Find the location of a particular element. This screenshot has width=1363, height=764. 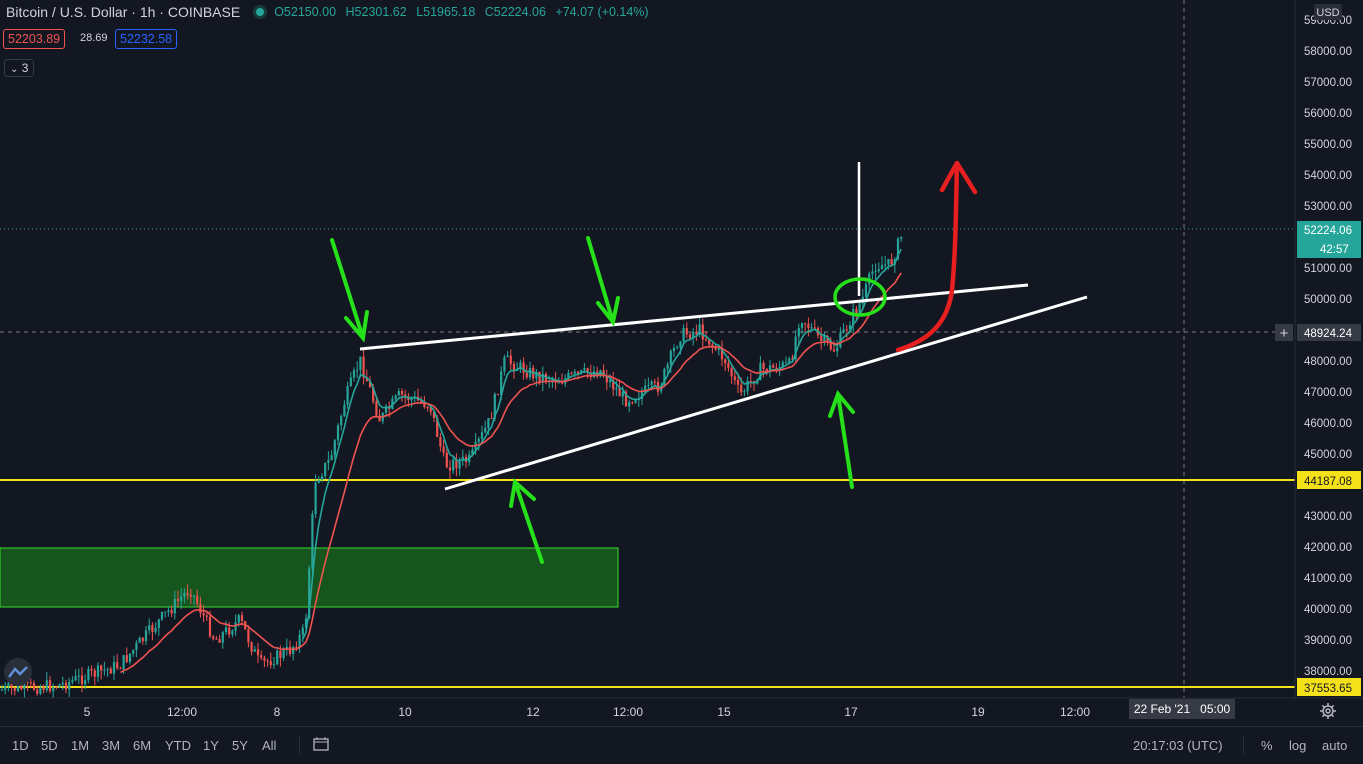

timeframe-1d: 1D is located at coordinates (20, 745).